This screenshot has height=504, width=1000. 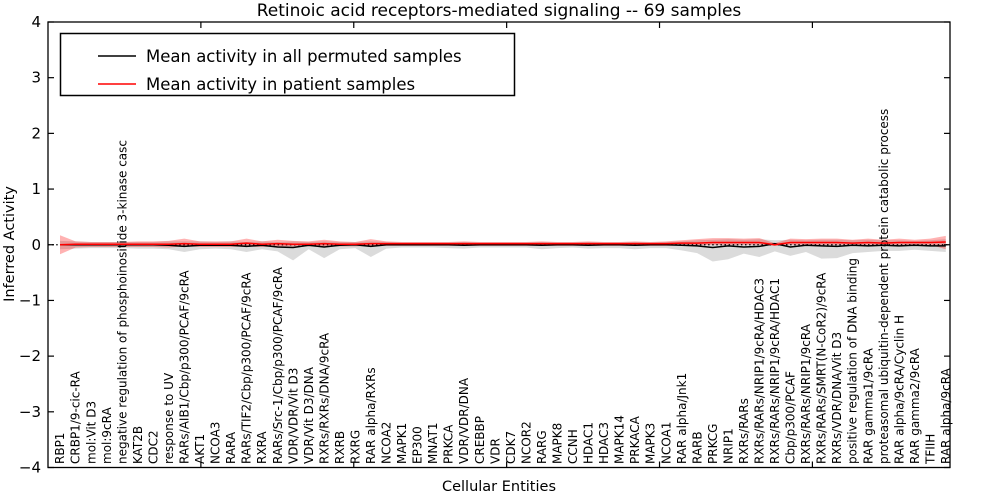 What do you see at coordinates (36, 78) in the screenshot?
I see `y-tick-label: 3` at bounding box center [36, 78].